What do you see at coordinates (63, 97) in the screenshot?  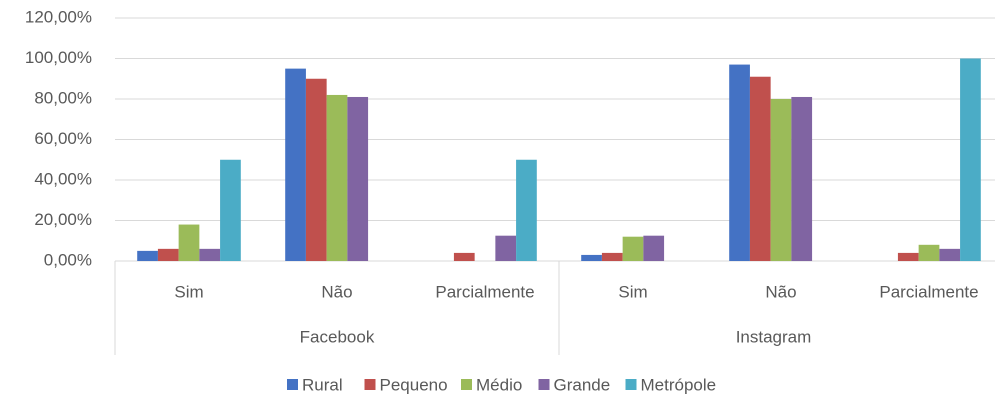 I see `y-tick-label: 80,00%` at bounding box center [63, 97].